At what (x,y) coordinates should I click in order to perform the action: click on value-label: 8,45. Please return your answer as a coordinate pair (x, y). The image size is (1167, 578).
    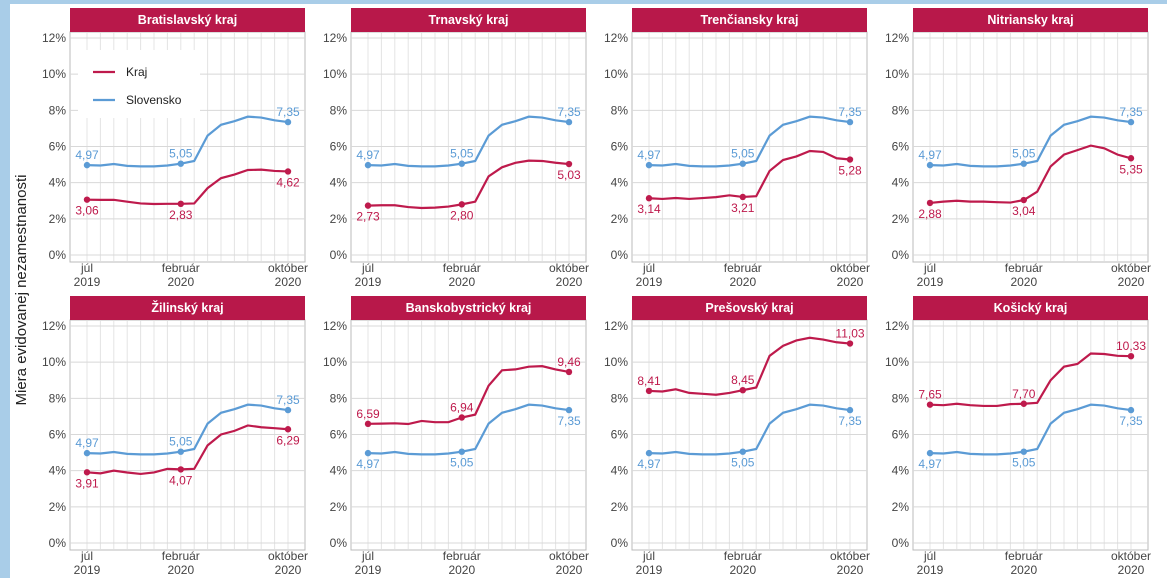
    Looking at the image, I should click on (743, 380).